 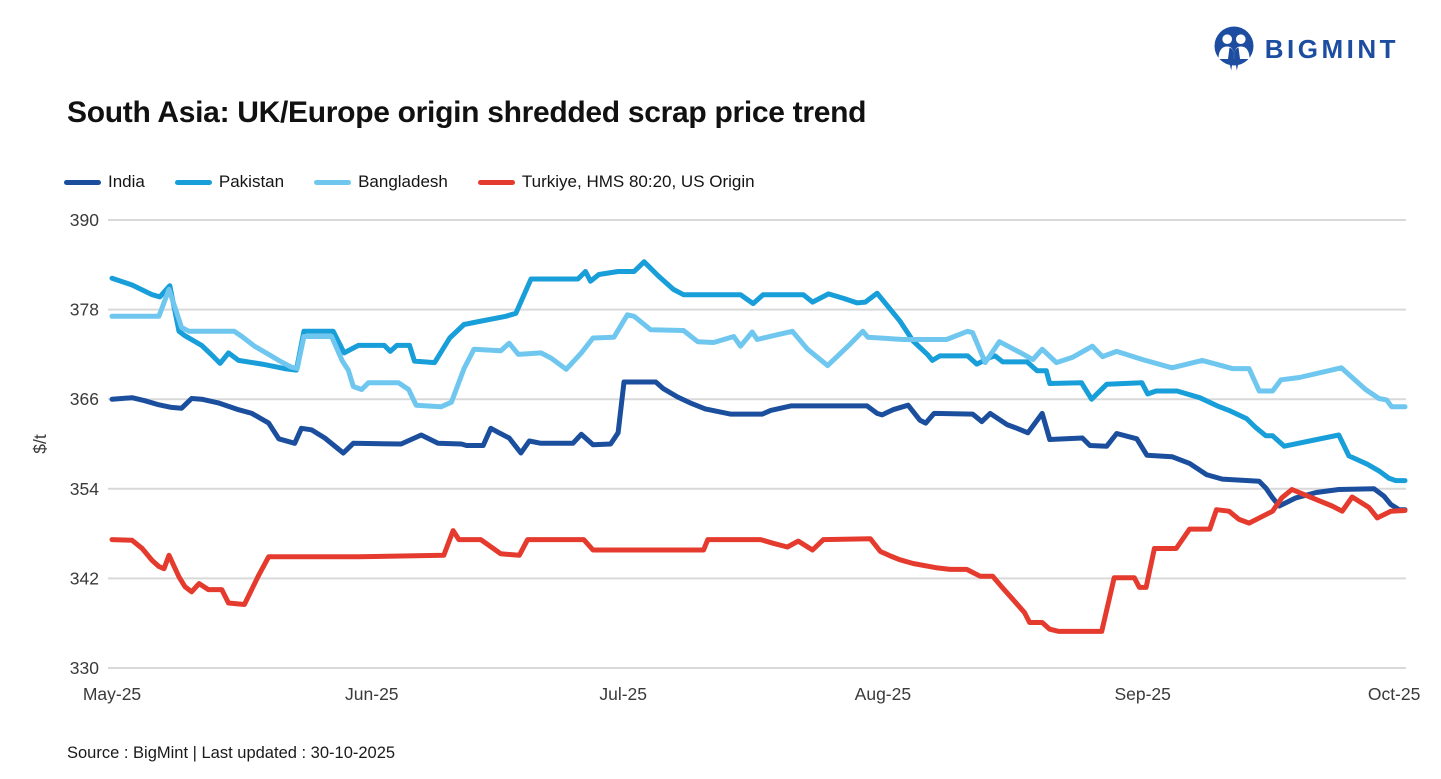 I want to click on legend-label-bangladesh: Bangladesh, so click(x=403, y=181).